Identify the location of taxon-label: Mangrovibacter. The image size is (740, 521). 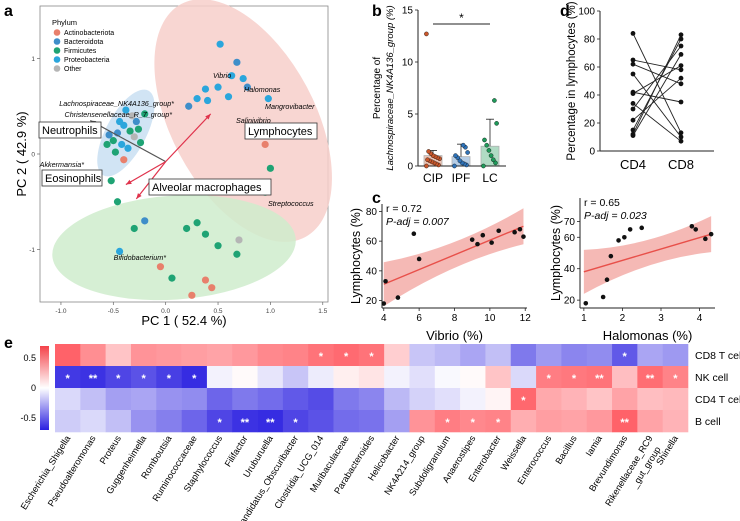
(290, 106).